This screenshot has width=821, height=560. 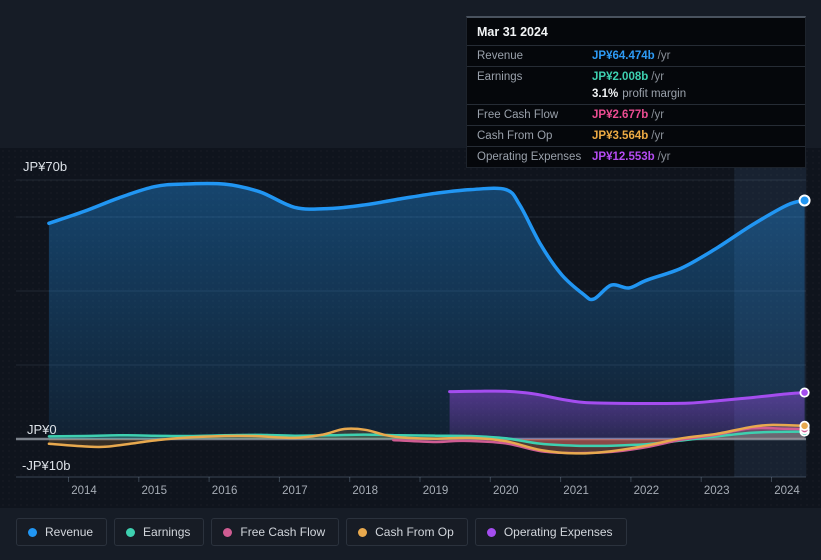 What do you see at coordinates (491, 532) in the screenshot?
I see `operating-expenses-dot-icon` at bounding box center [491, 532].